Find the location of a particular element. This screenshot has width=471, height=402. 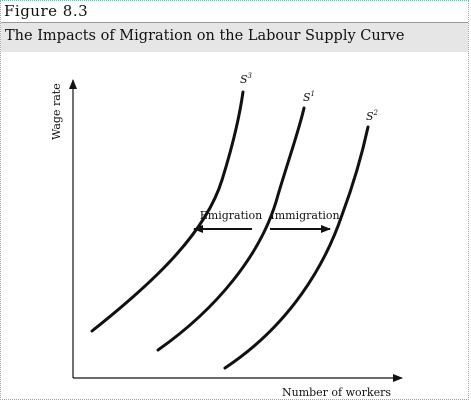

curve-label-s3: S3 is located at coordinates (246, 79).